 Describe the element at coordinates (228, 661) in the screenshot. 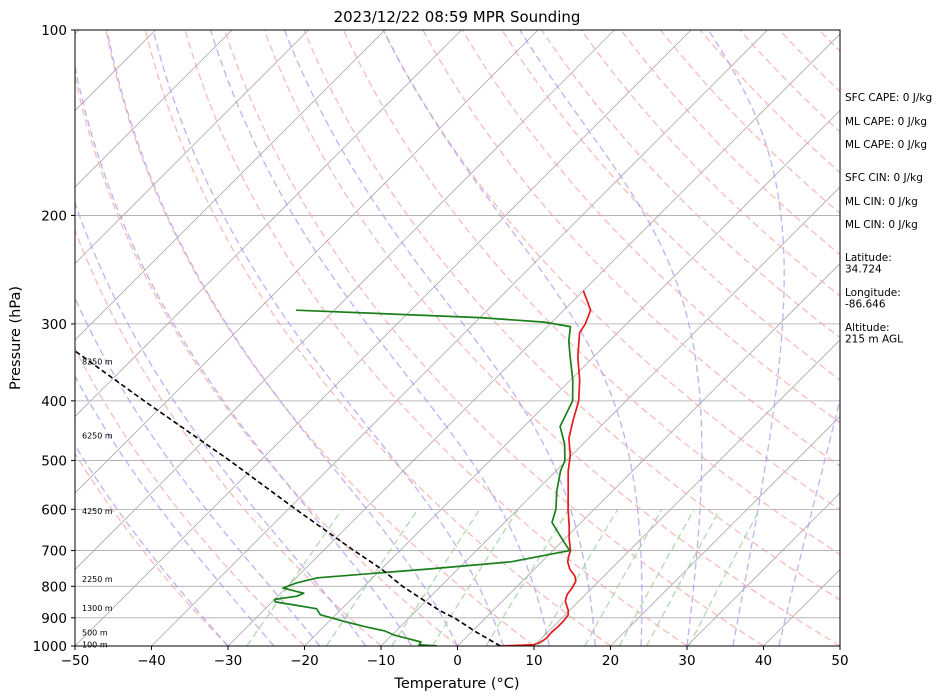

I see `x-tick-label: −30` at that location.